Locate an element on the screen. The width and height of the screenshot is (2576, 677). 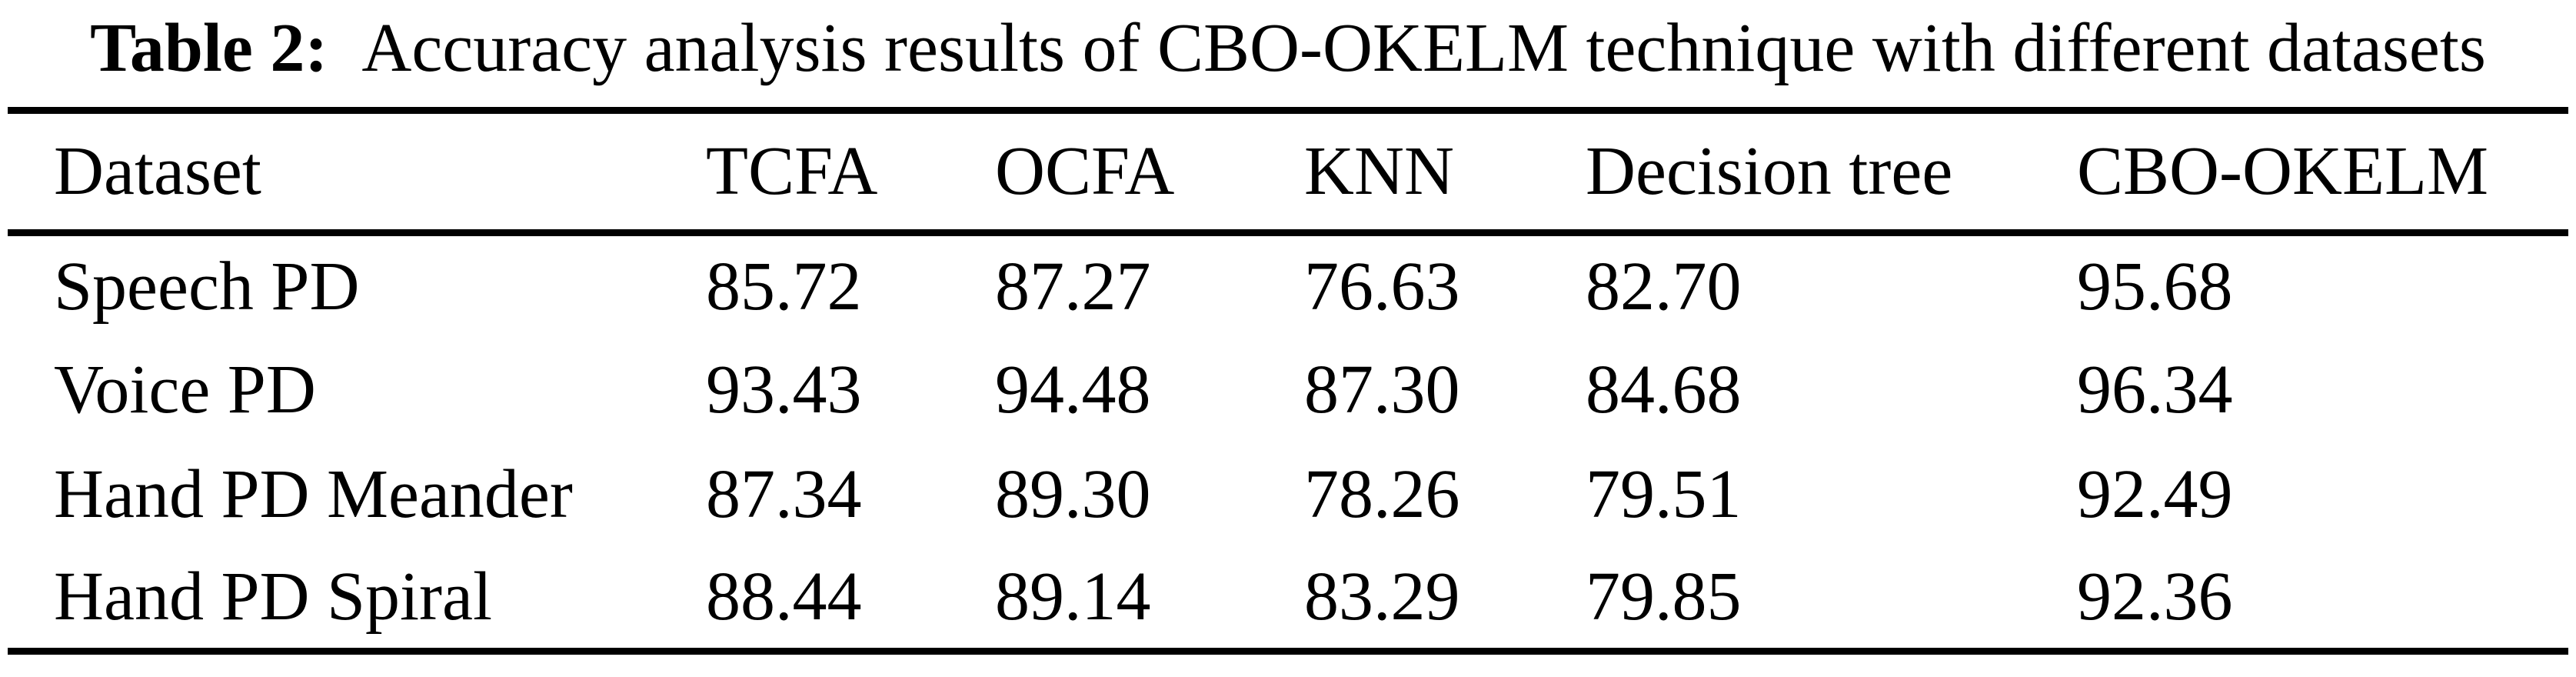
table-cell: 78.26 is located at coordinates (1382, 493).